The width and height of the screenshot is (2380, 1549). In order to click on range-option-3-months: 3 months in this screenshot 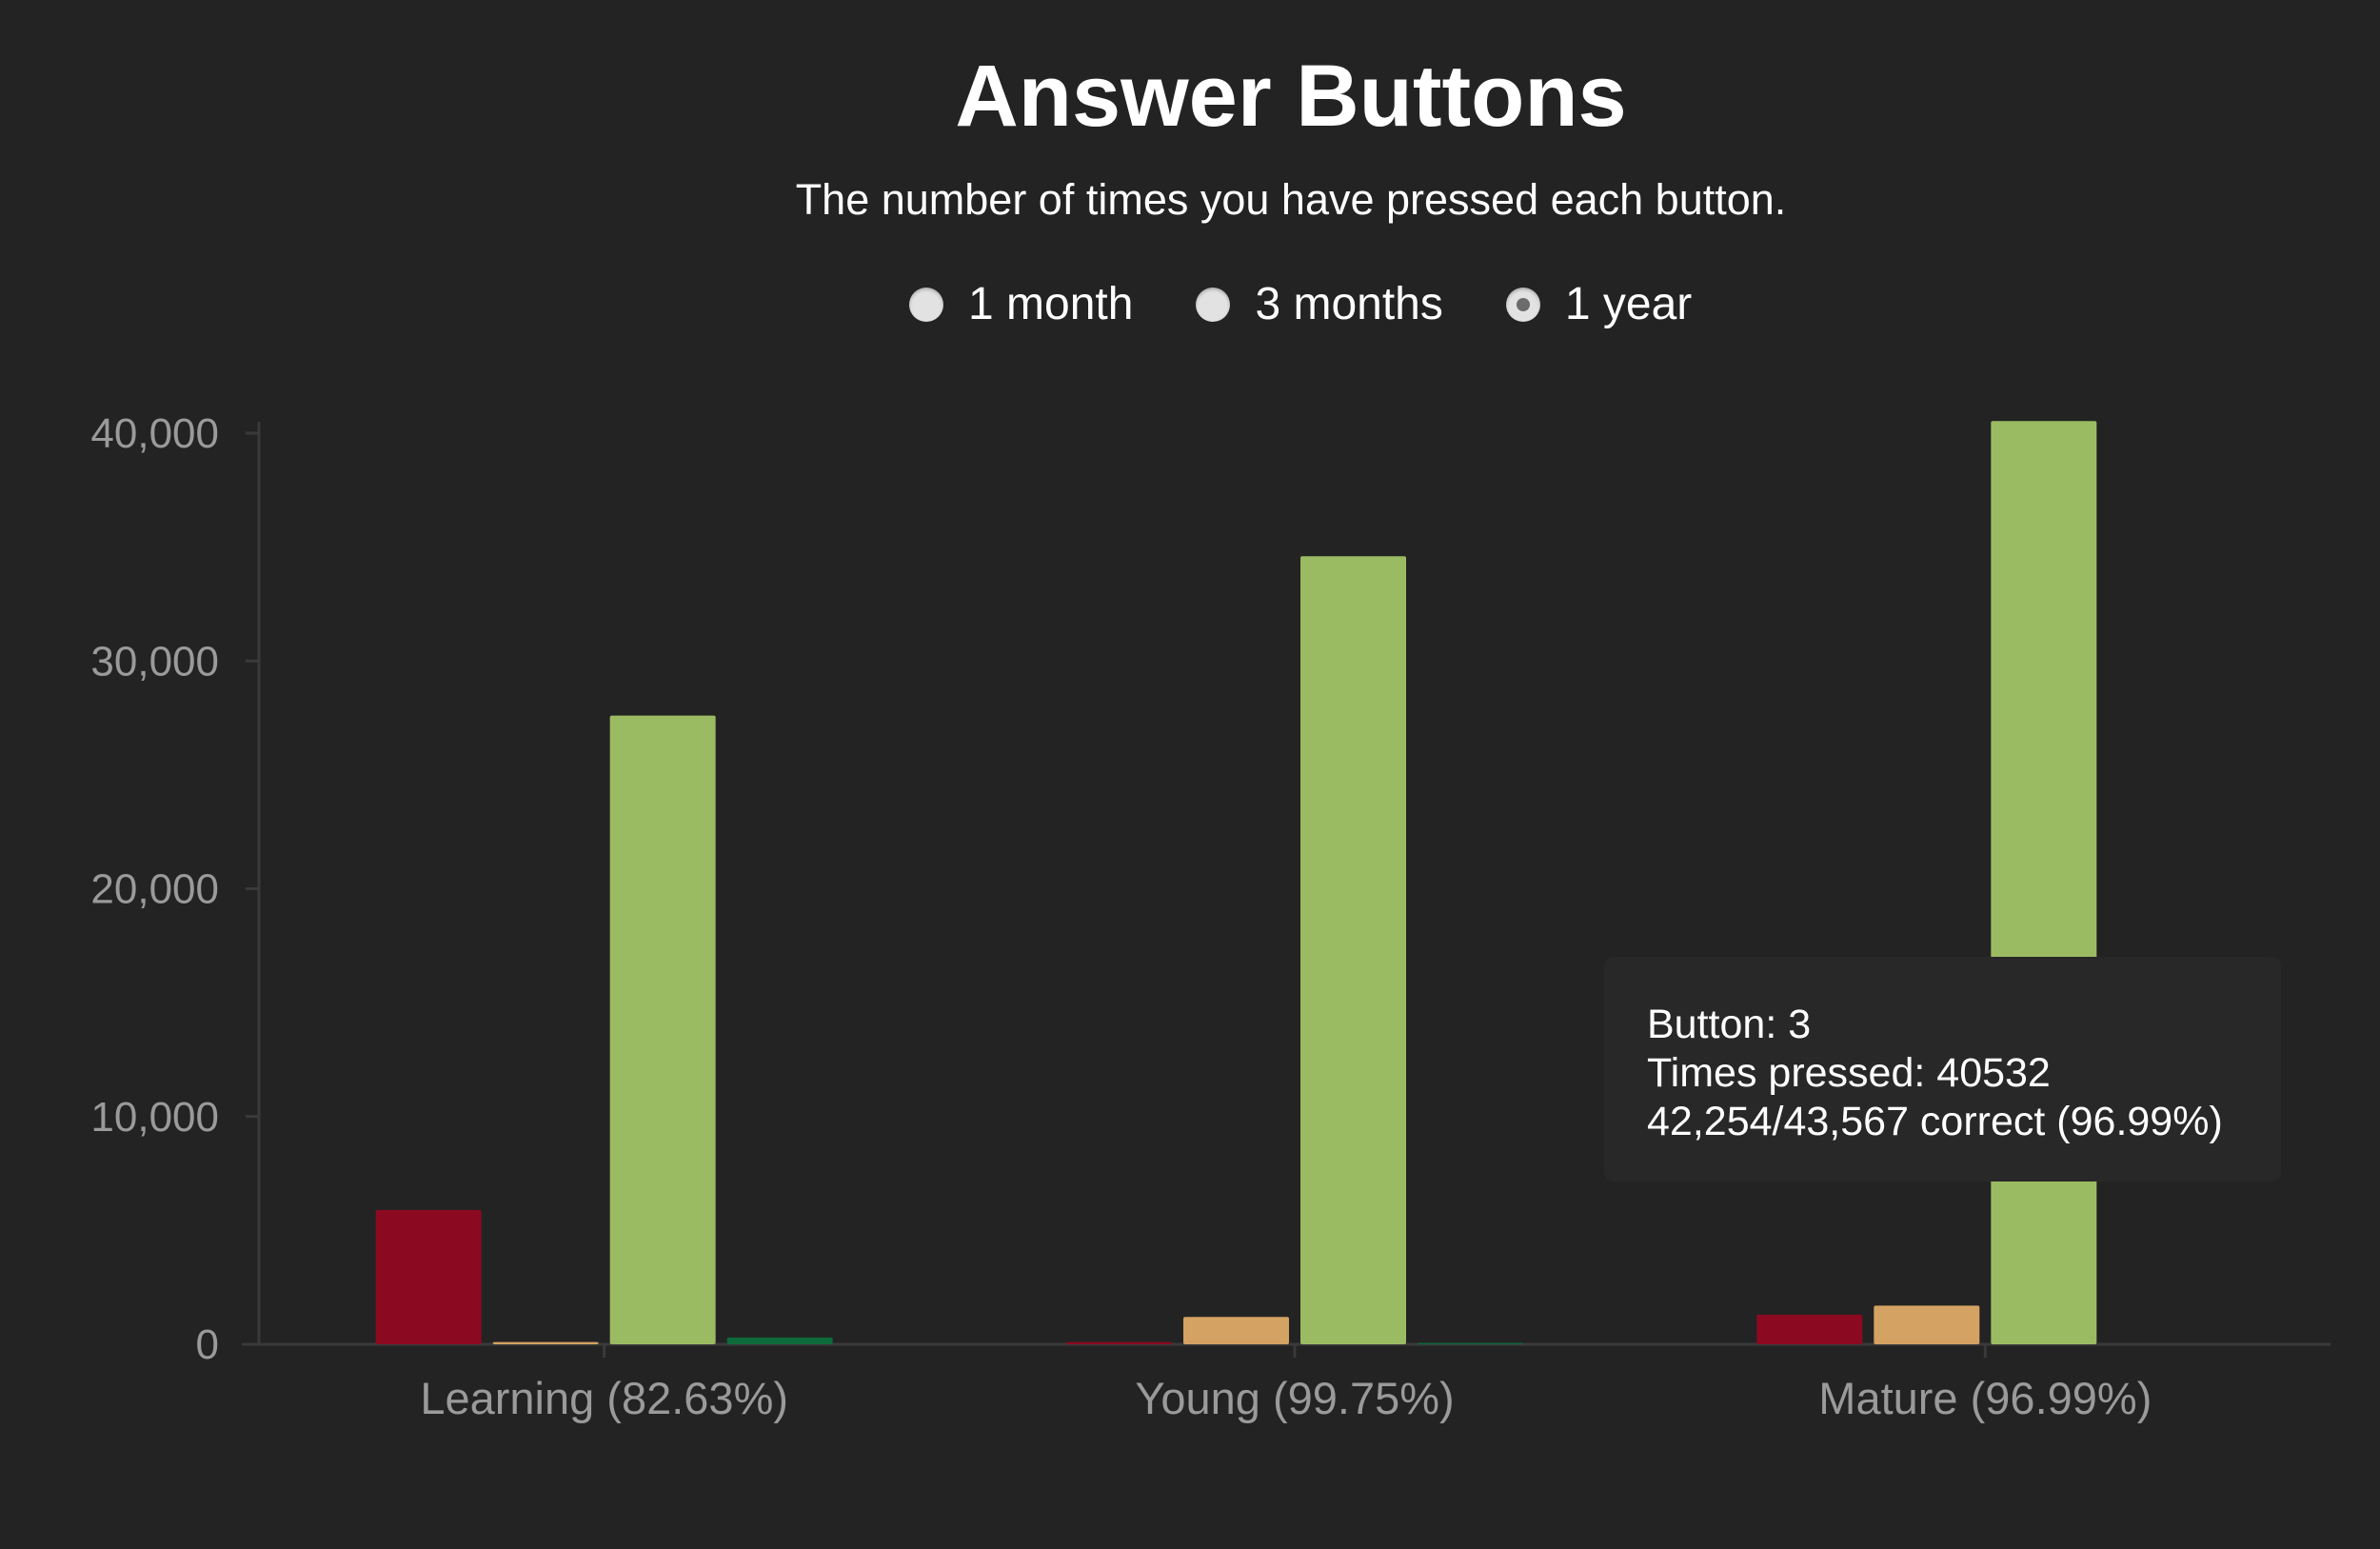, I will do `click(1319, 304)`.